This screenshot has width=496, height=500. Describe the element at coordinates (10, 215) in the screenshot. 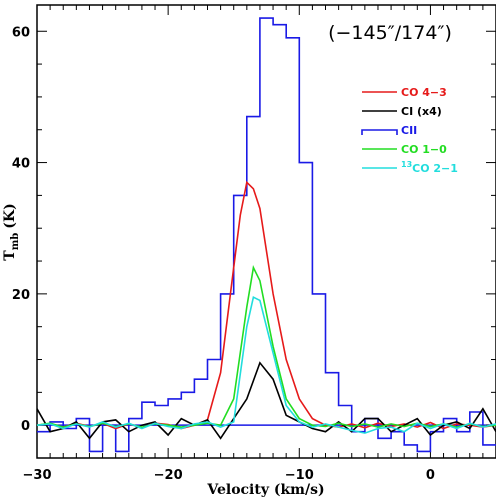

I see `y-axis-title-unit: (K)` at that location.